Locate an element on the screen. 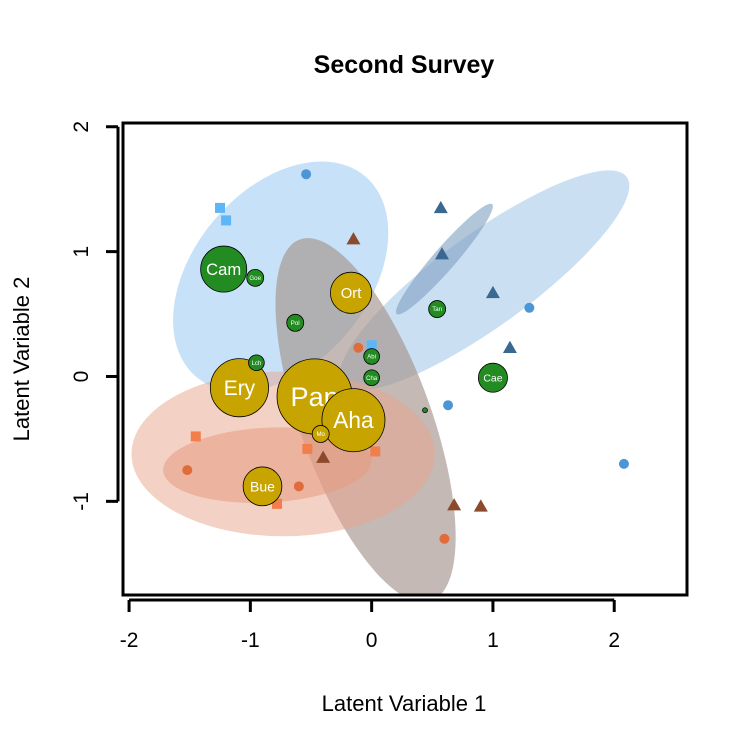  species-label: Cha is located at coordinates (372, 379).